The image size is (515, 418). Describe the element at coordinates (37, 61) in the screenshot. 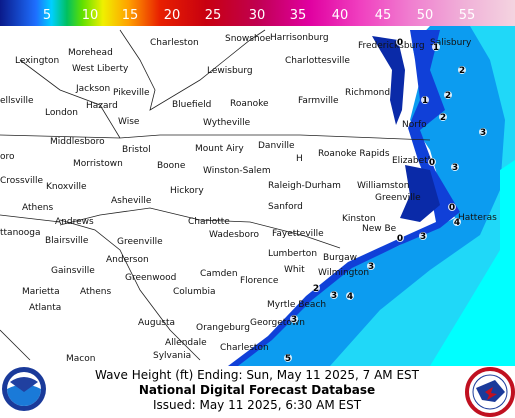

I see `city-label: Lexington` at that location.